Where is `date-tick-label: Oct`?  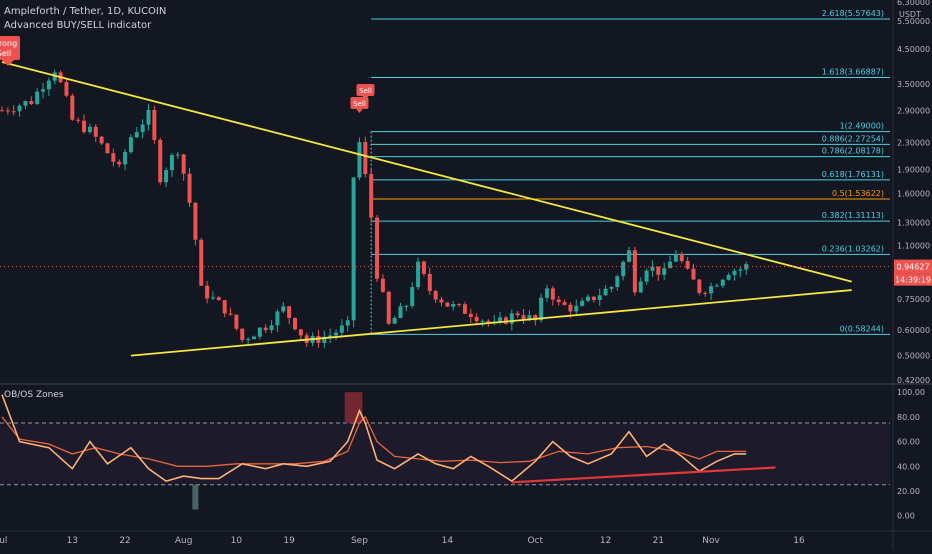
date-tick-label: Oct is located at coordinates (535, 541).